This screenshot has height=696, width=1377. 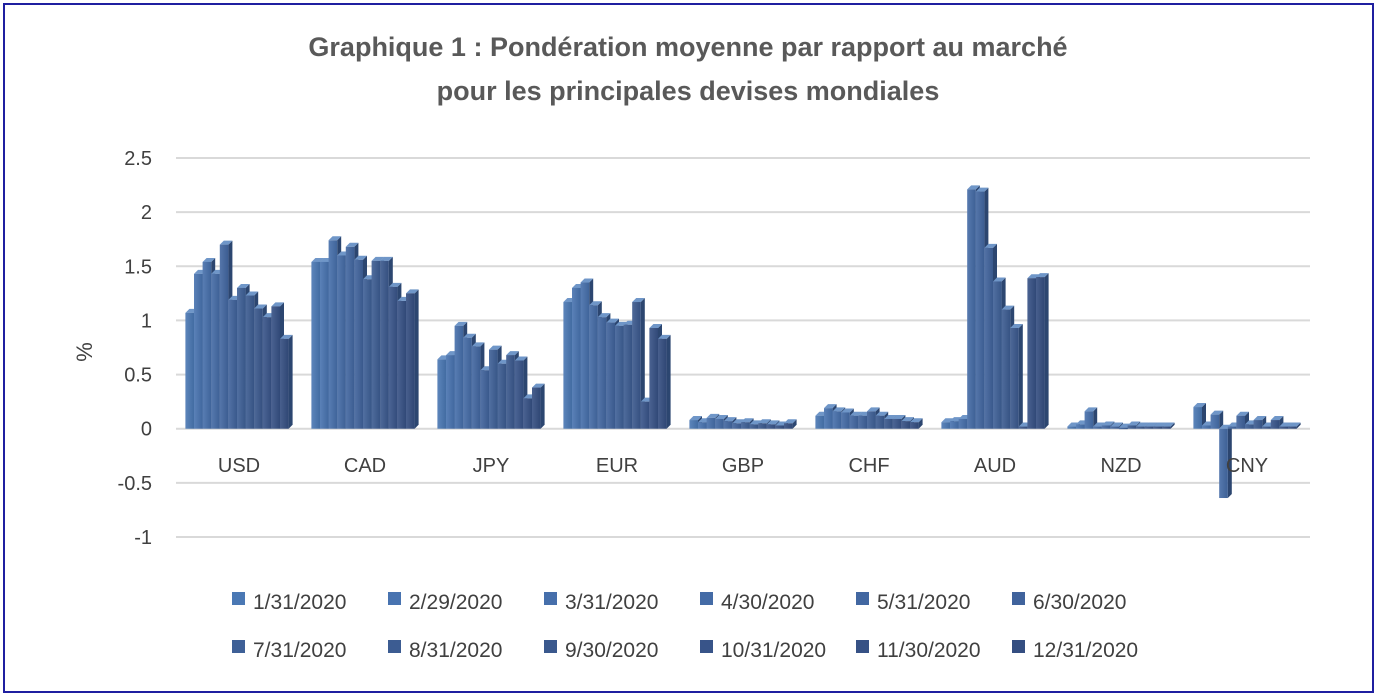 I want to click on x-category-label: CAD, so click(x=365, y=466).